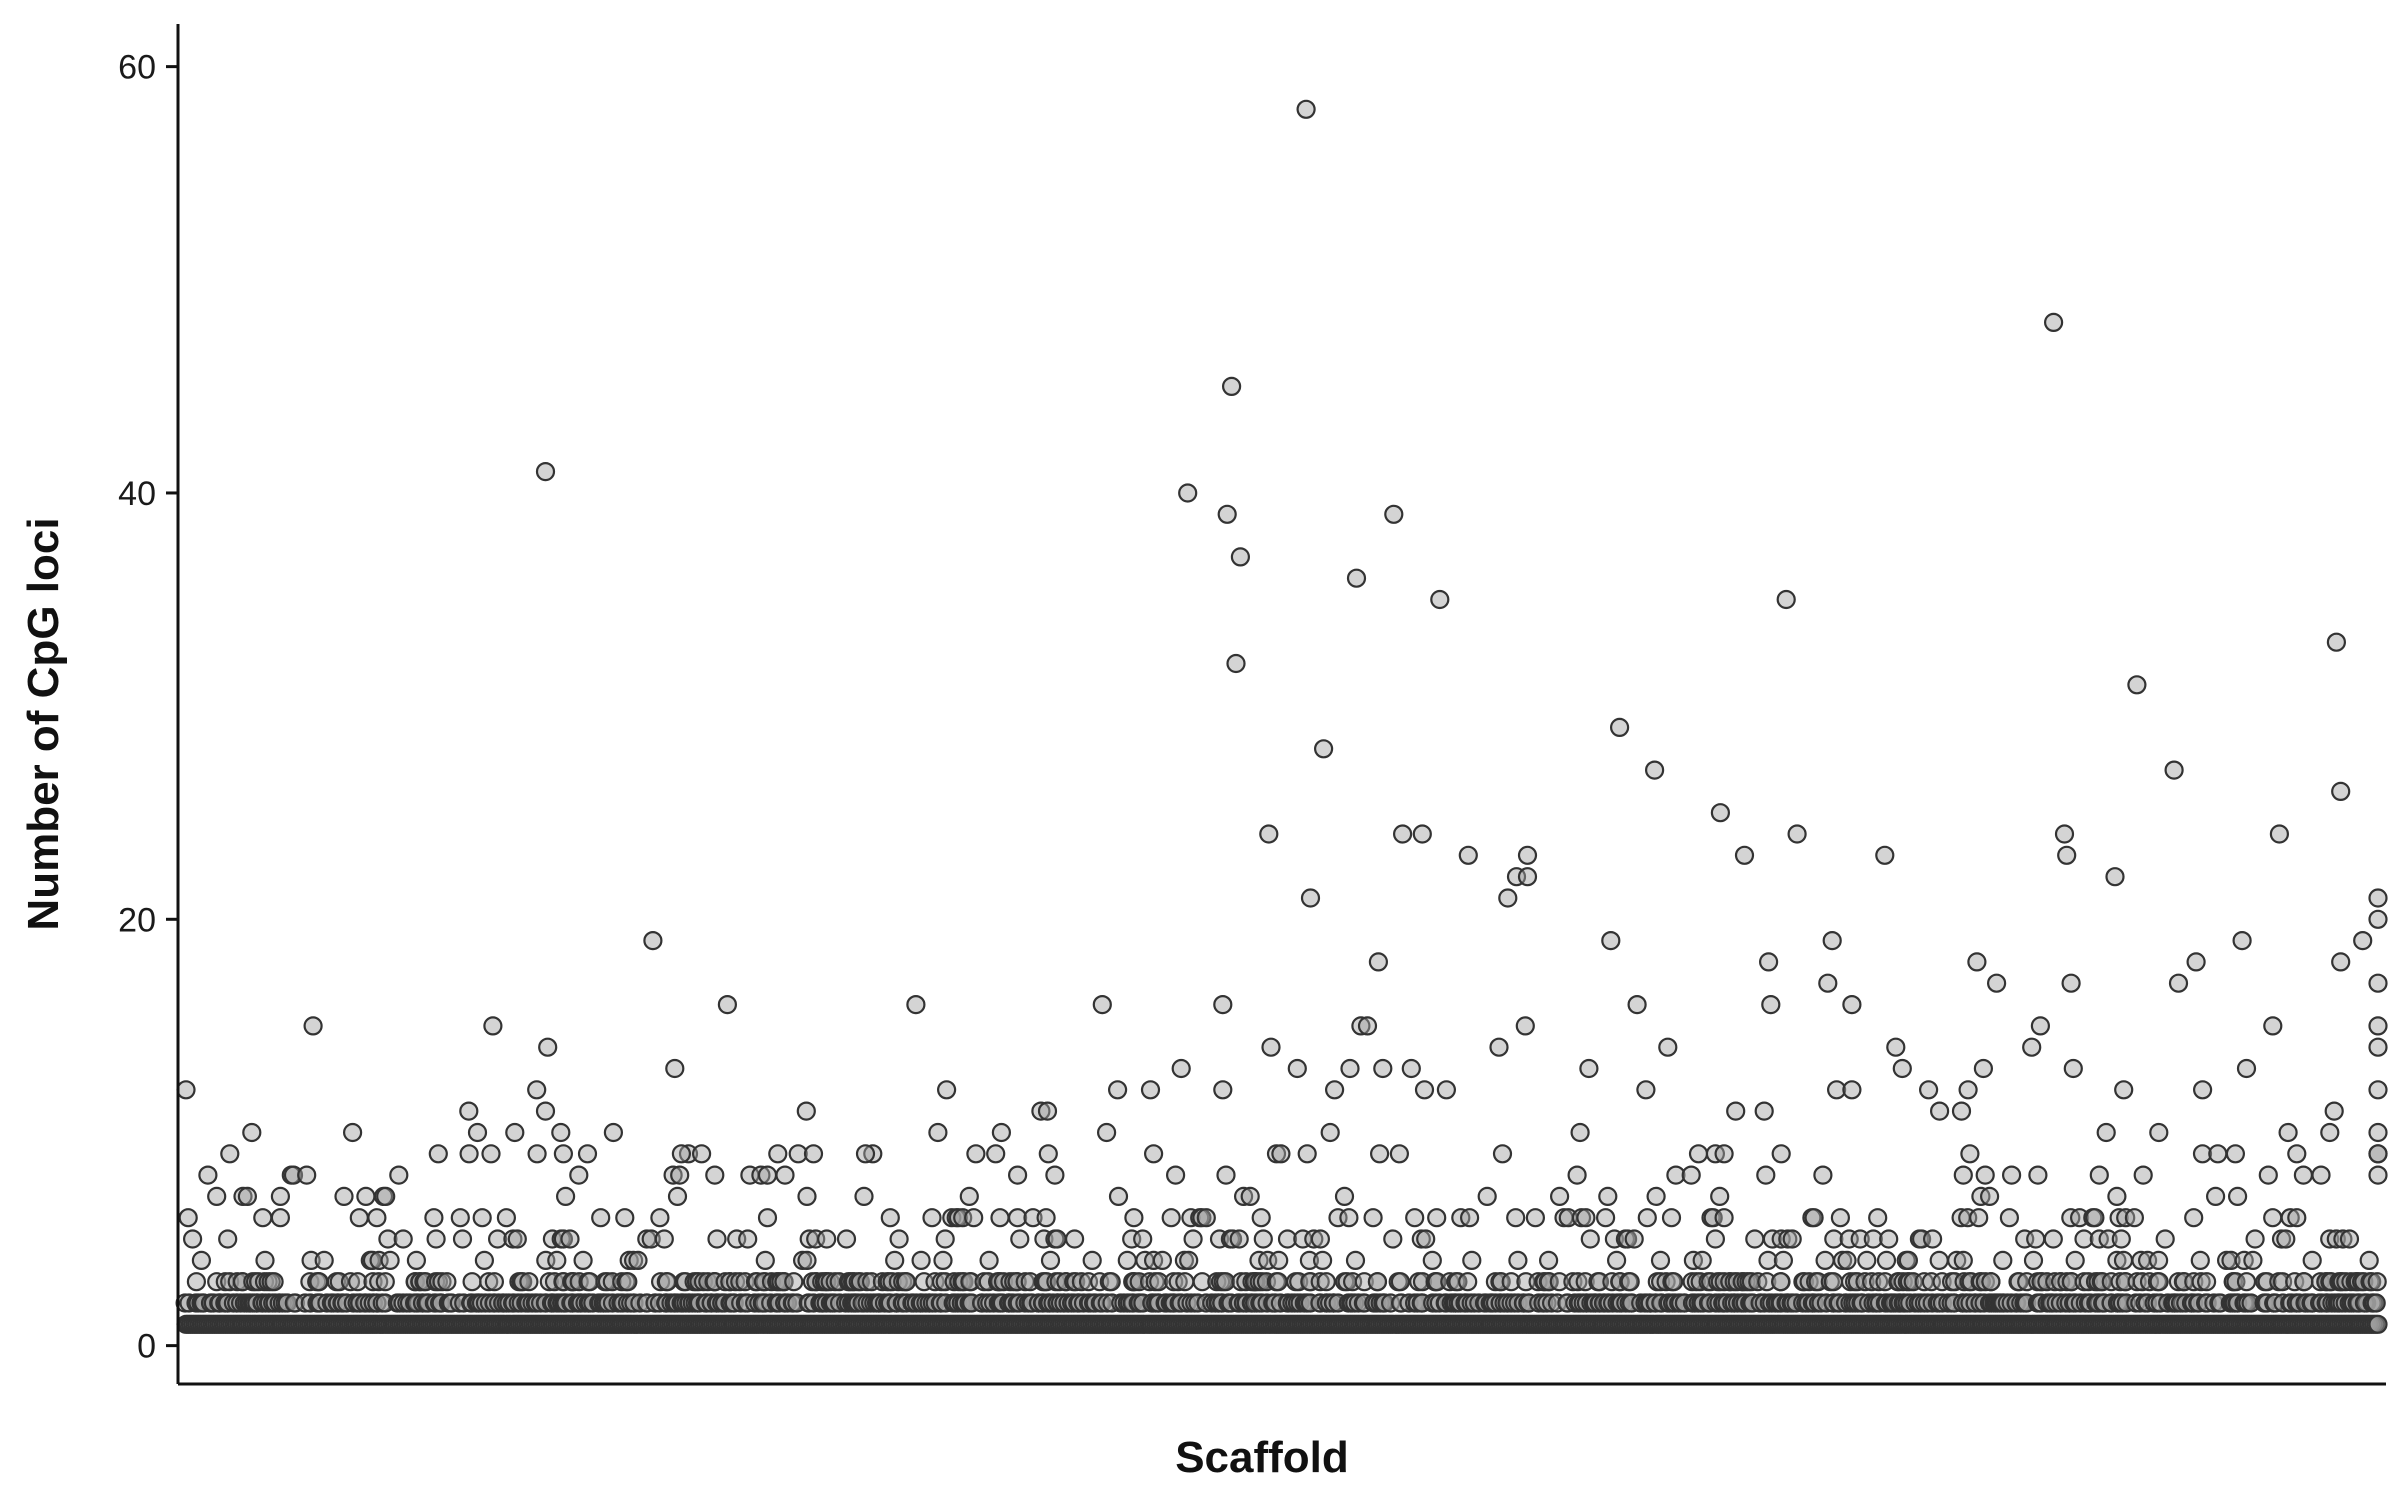 This screenshot has width=2400, height=1500. Describe the element at coordinates (43, 723) in the screenshot. I see `y-axis-title: Number of CpG loci` at that location.